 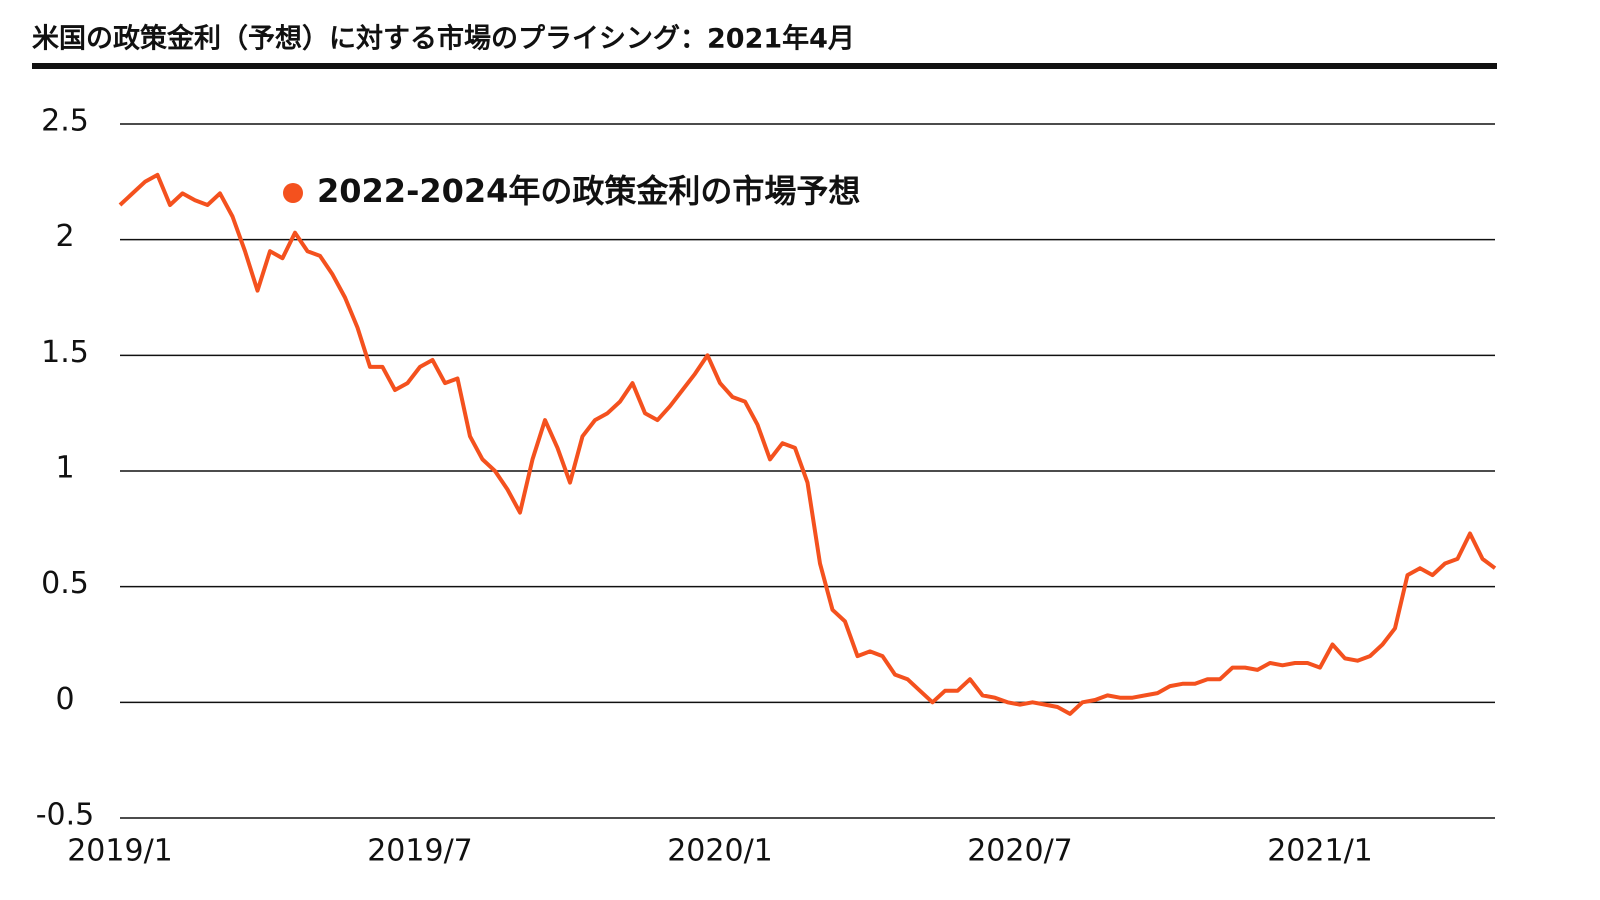 I want to click on x-tick-label: 2021/1, so click(x=1320, y=851).